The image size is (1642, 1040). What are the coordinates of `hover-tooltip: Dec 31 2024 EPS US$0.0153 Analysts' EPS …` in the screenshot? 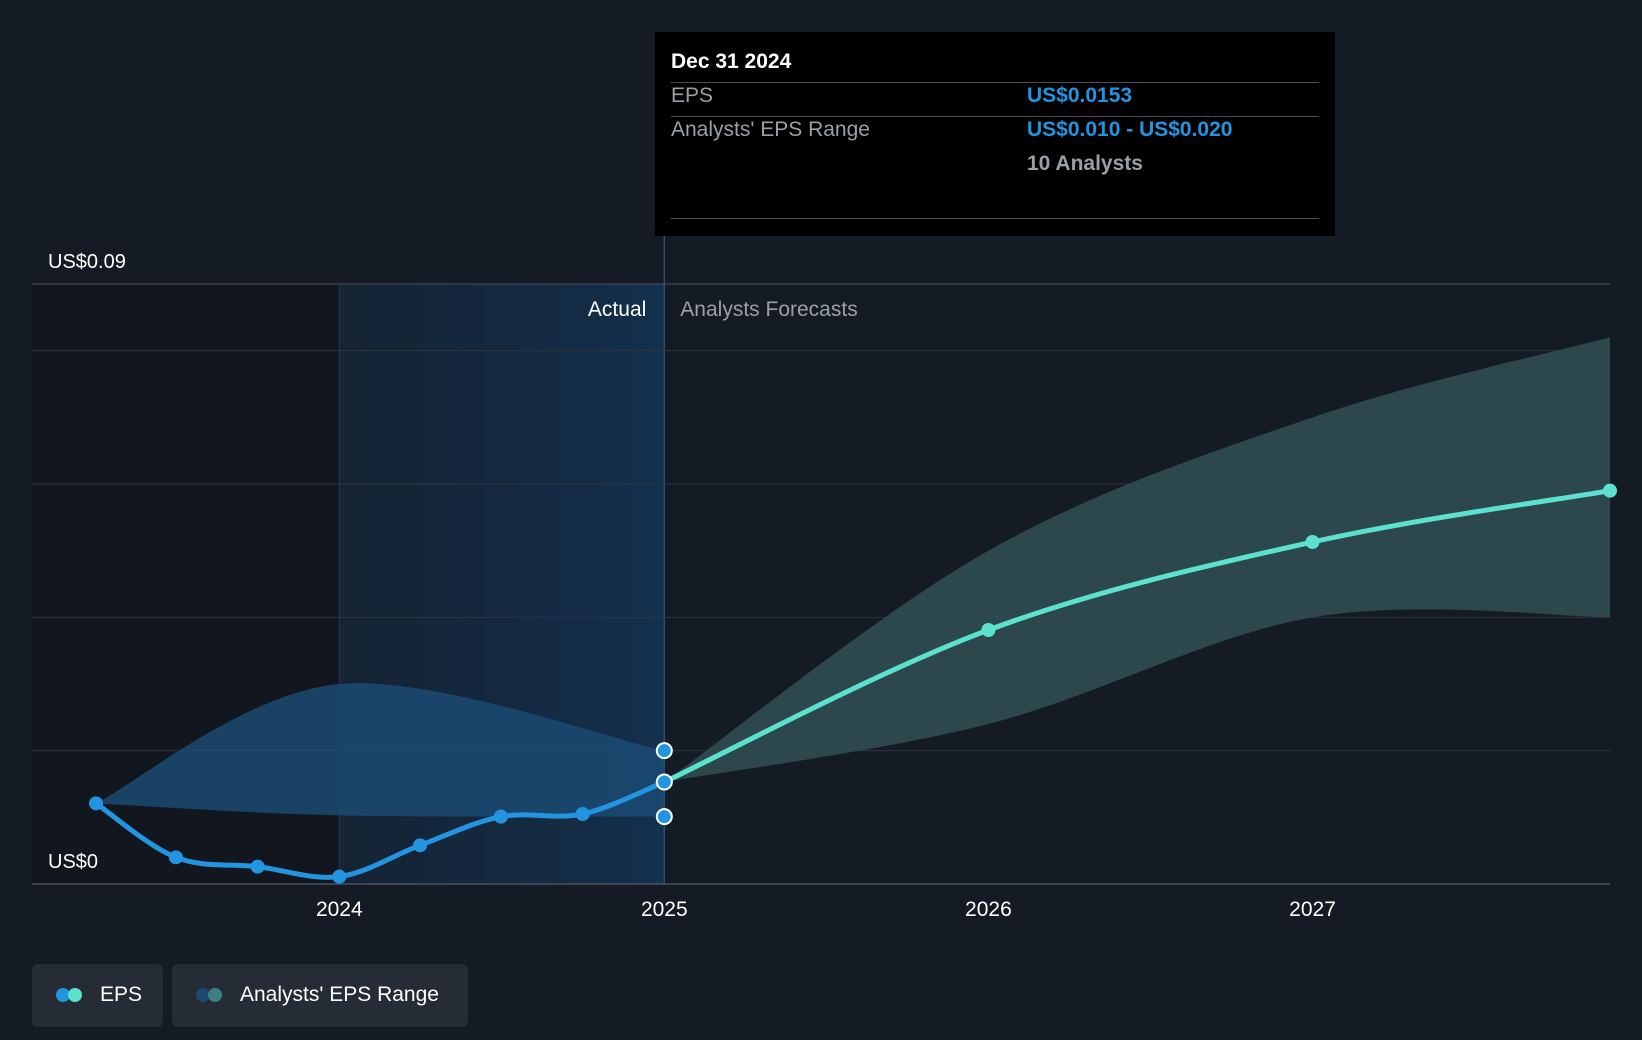 It's located at (995, 134).